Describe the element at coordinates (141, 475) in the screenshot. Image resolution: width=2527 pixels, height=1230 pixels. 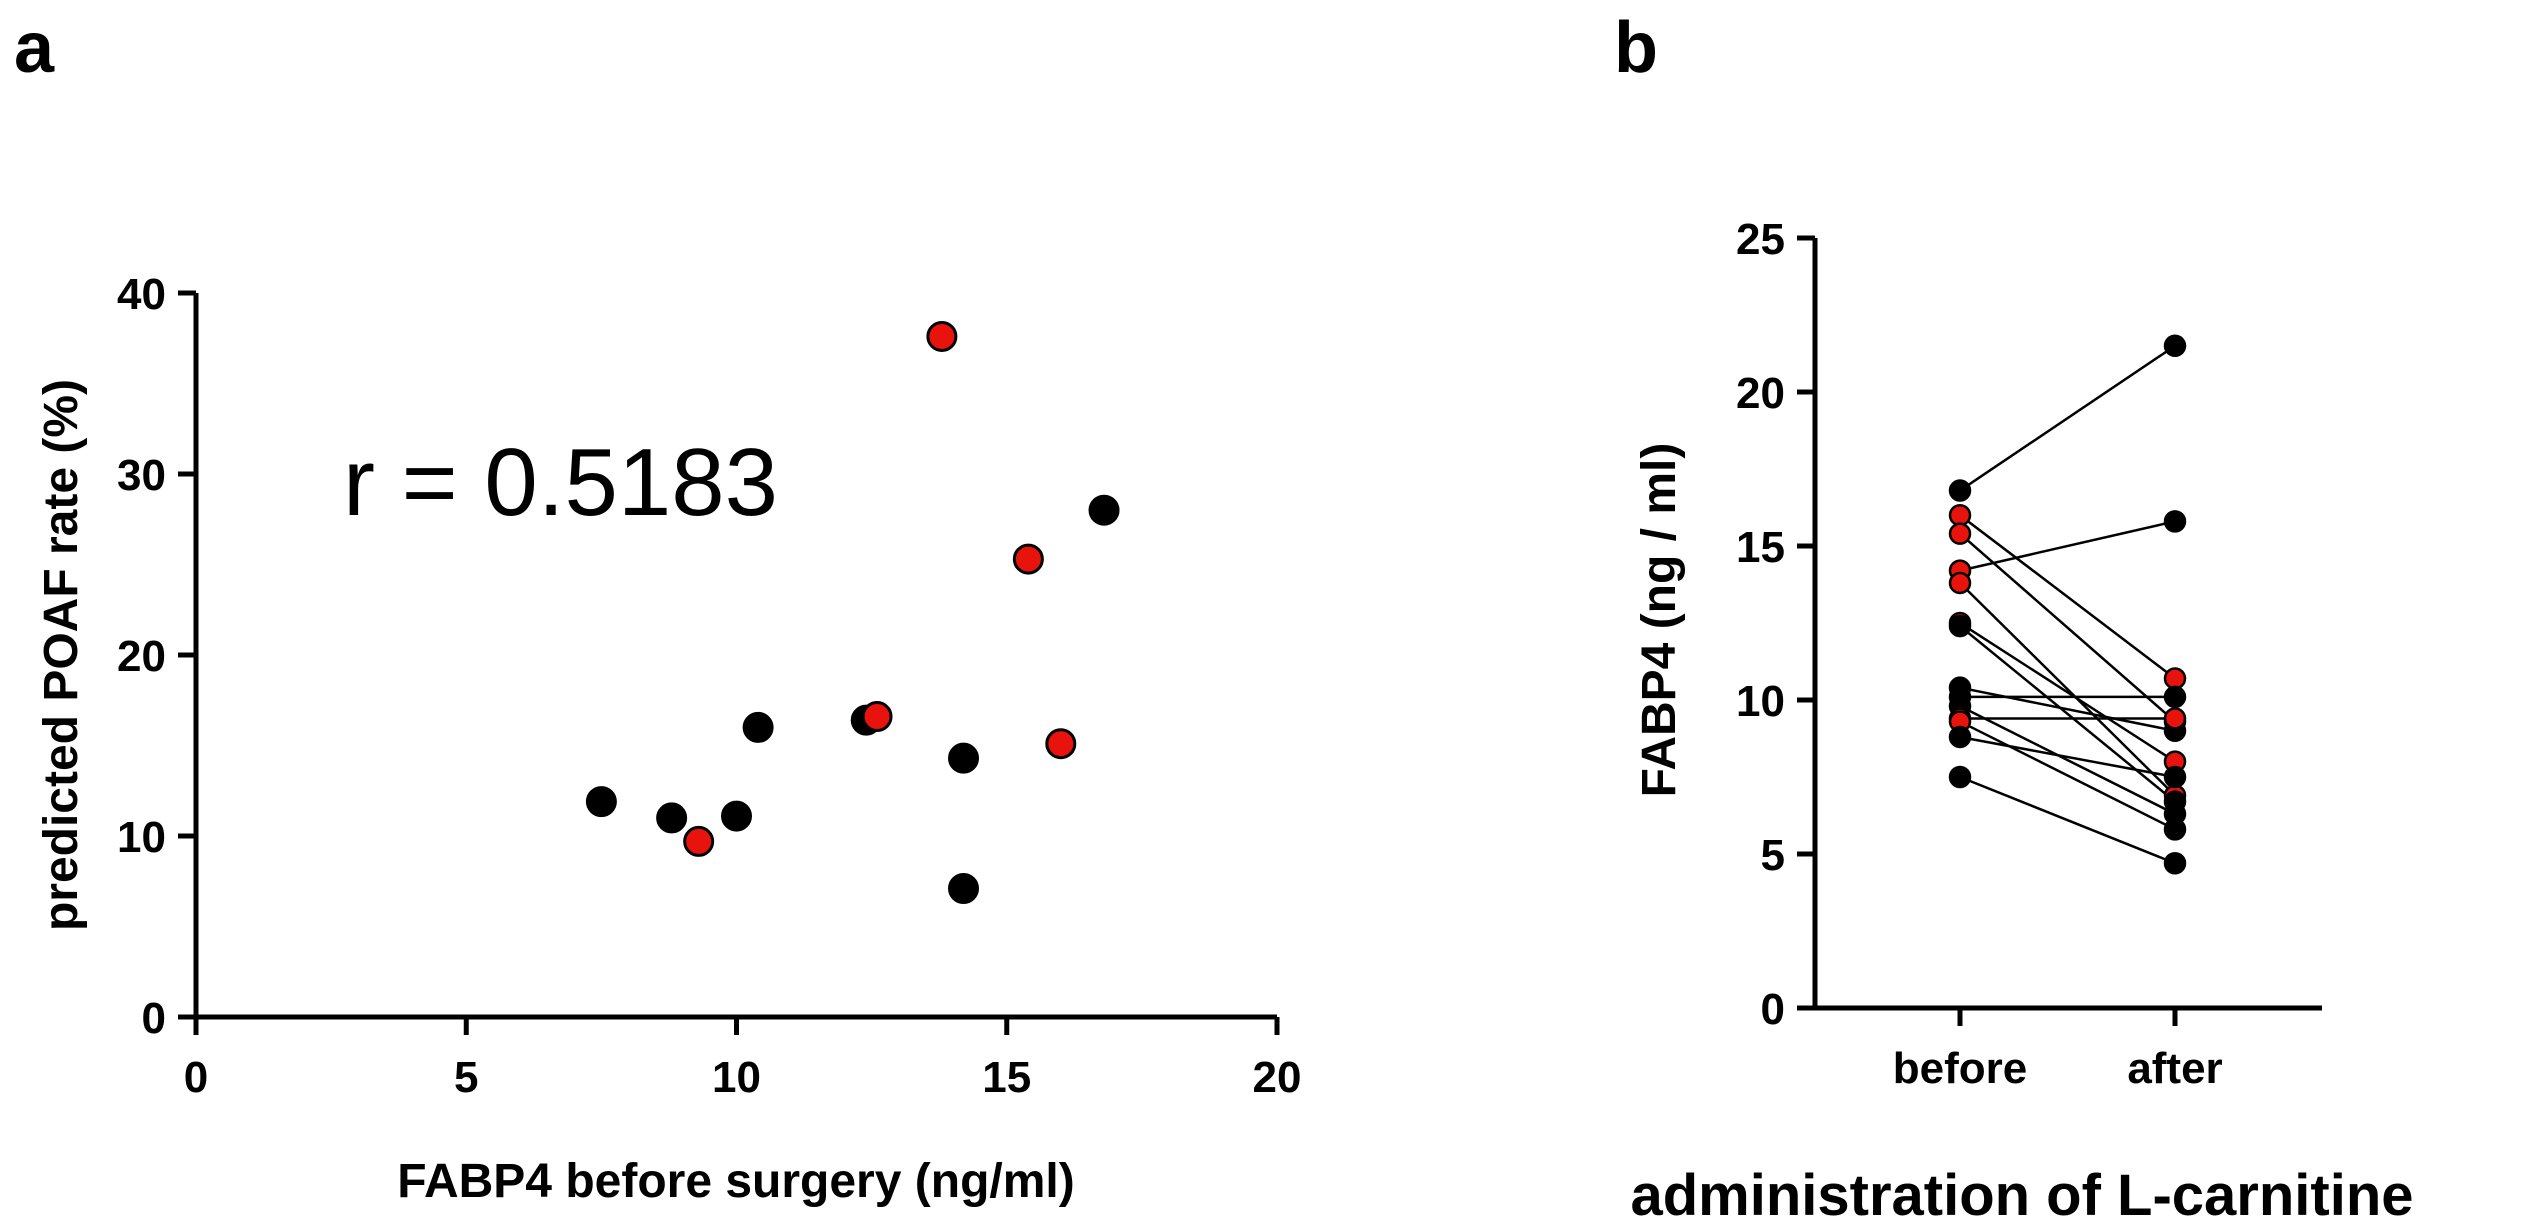
I see `panel-a-y-tick-label: 30` at that location.